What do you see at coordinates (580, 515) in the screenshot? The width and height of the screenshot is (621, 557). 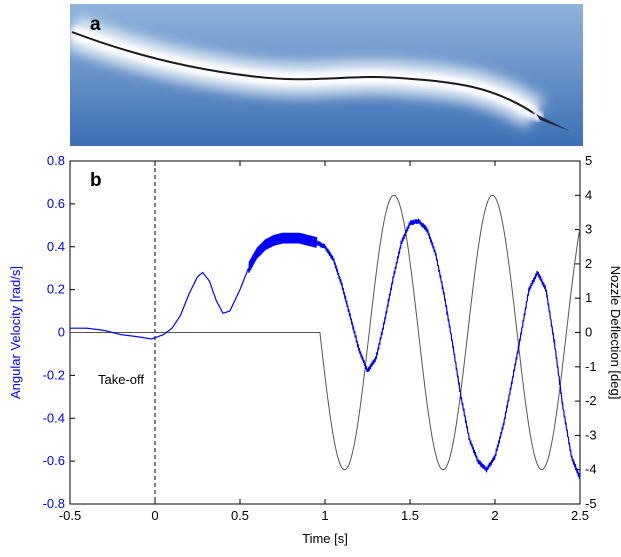 I see `x-tick-label: 2.5` at bounding box center [580, 515].